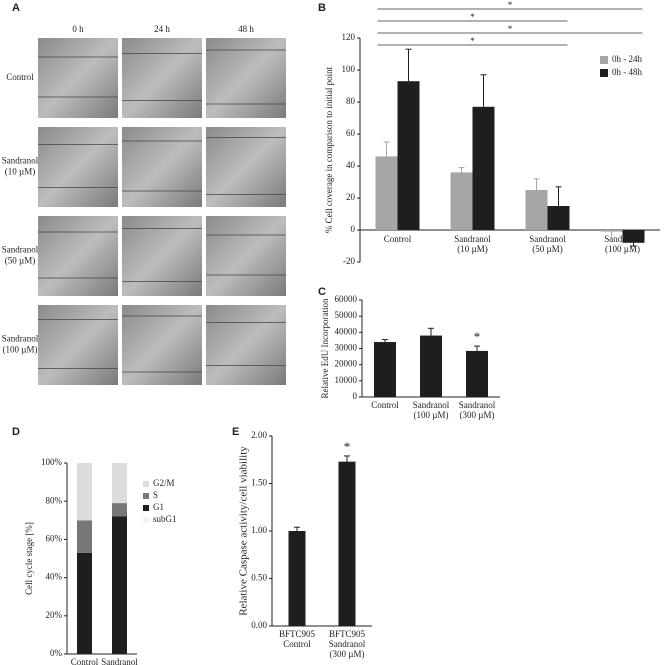 The width and height of the screenshot is (666, 665). What do you see at coordinates (346, 331) in the screenshot?
I see `y-tick-label: 40000` at bounding box center [346, 331].